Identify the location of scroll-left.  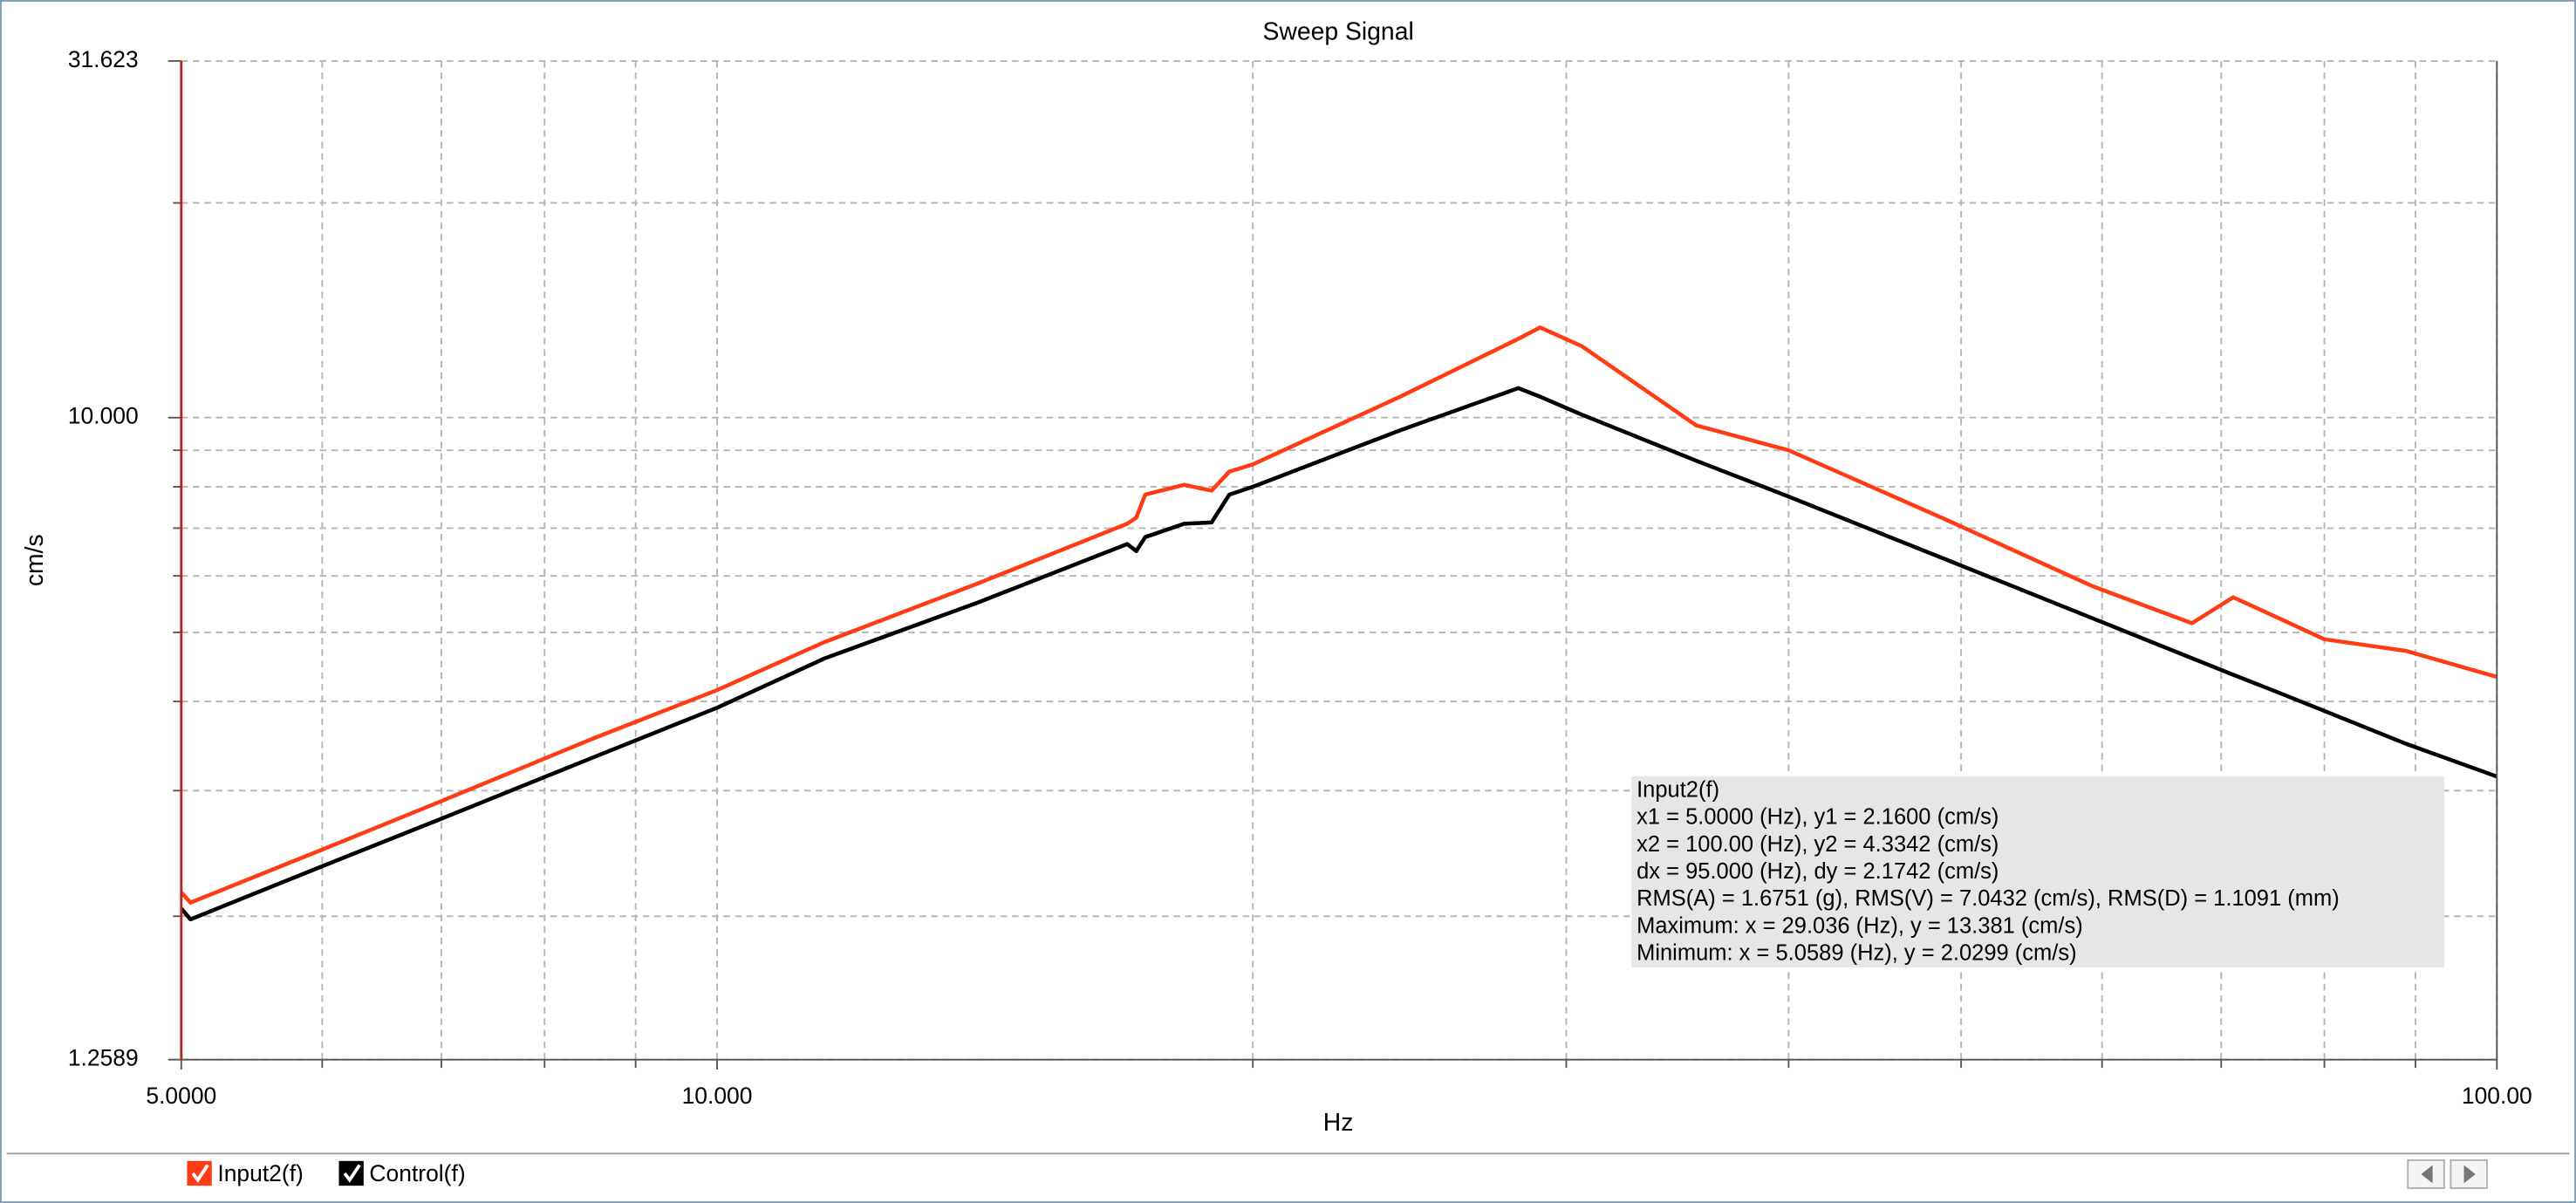
(2426, 1174).